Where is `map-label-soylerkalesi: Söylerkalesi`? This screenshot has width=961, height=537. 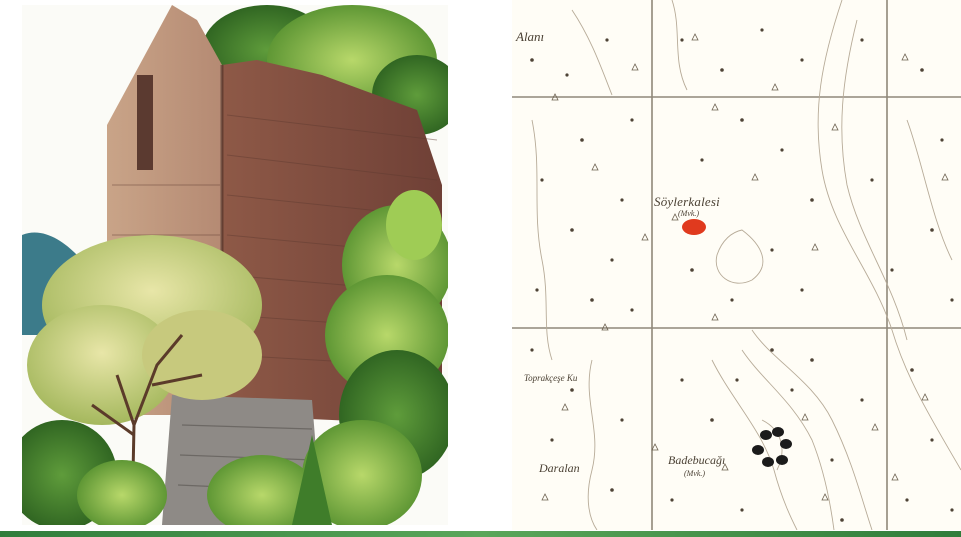
map-label-soylerkalesi: Söylerkalesi is located at coordinates (687, 201).